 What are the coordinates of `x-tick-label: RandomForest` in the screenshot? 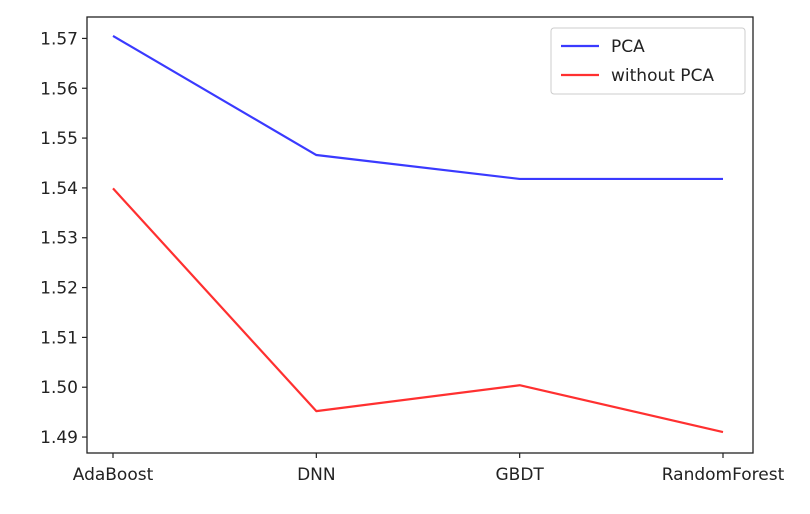 It's located at (723, 475).